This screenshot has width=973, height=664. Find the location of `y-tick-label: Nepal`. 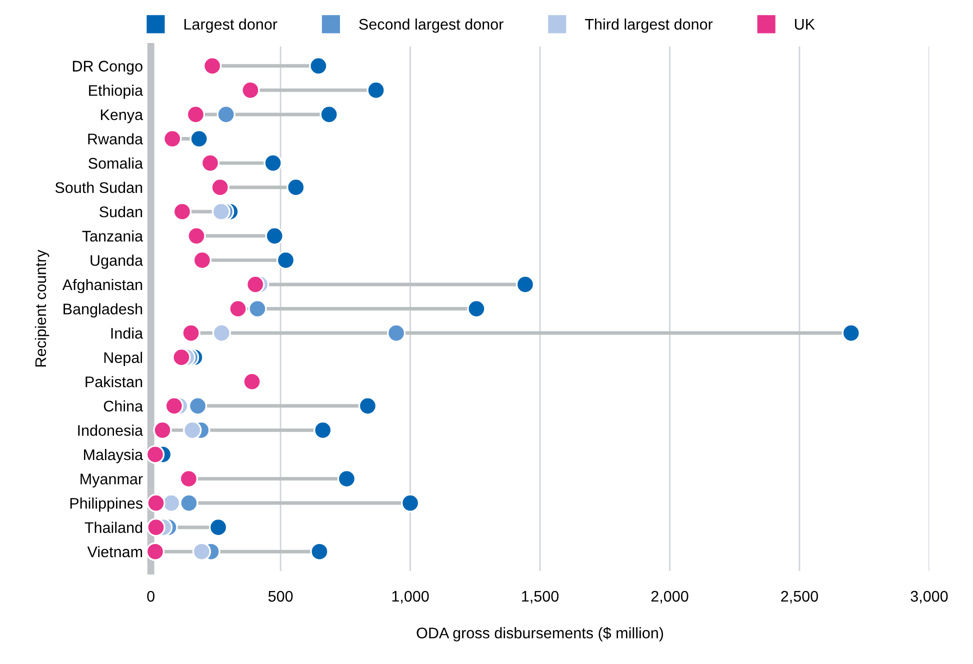

y-tick-label: Nepal is located at coordinates (123, 359).